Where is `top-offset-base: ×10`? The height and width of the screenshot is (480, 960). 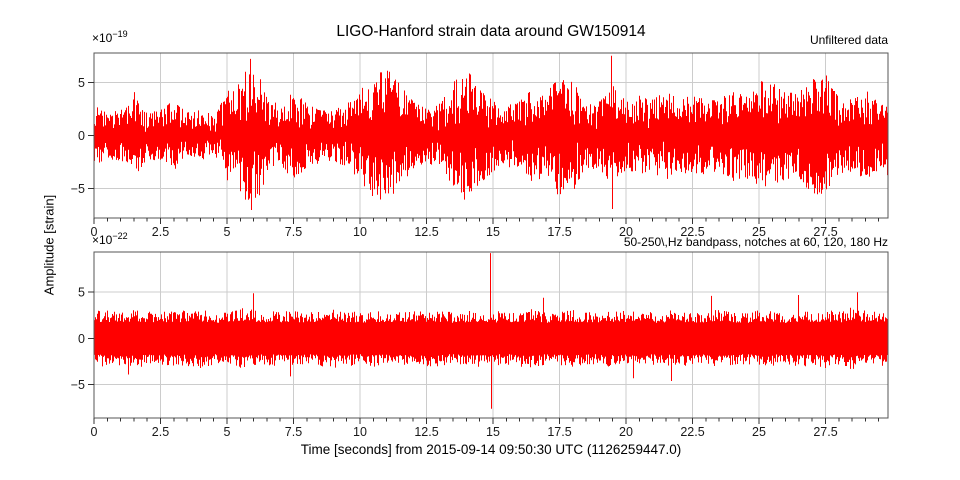 top-offset-base: ×10 is located at coordinates (102, 38).